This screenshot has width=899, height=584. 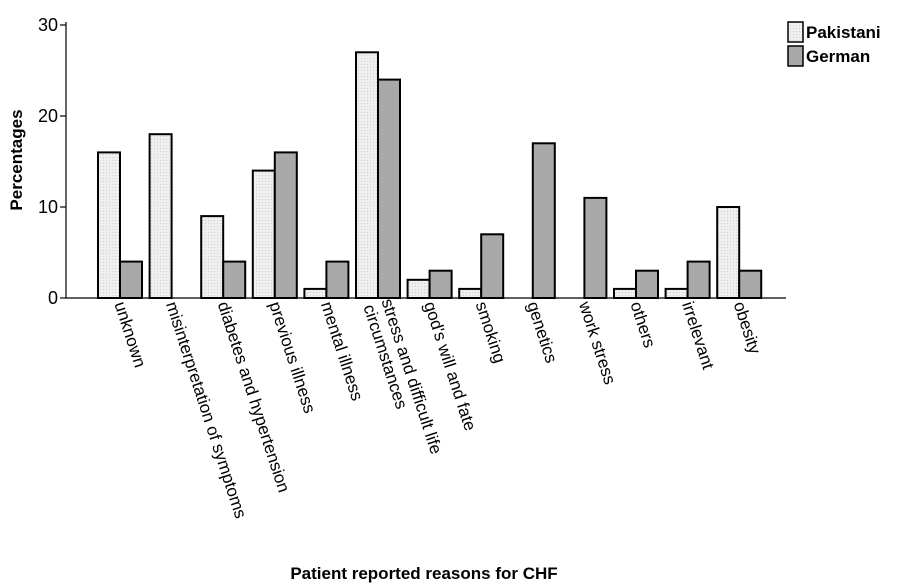 What do you see at coordinates (838, 56) in the screenshot?
I see `legend-label-german: German` at bounding box center [838, 56].